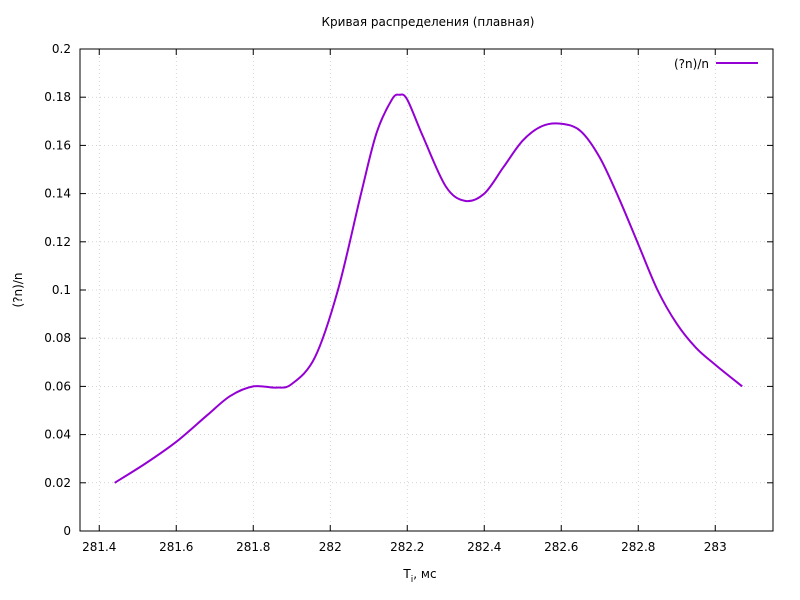 The width and height of the screenshot is (800, 600). Describe the element at coordinates (428, 22) in the screenshot. I see `chart-title: Кривая распределения (плавная)` at that location.